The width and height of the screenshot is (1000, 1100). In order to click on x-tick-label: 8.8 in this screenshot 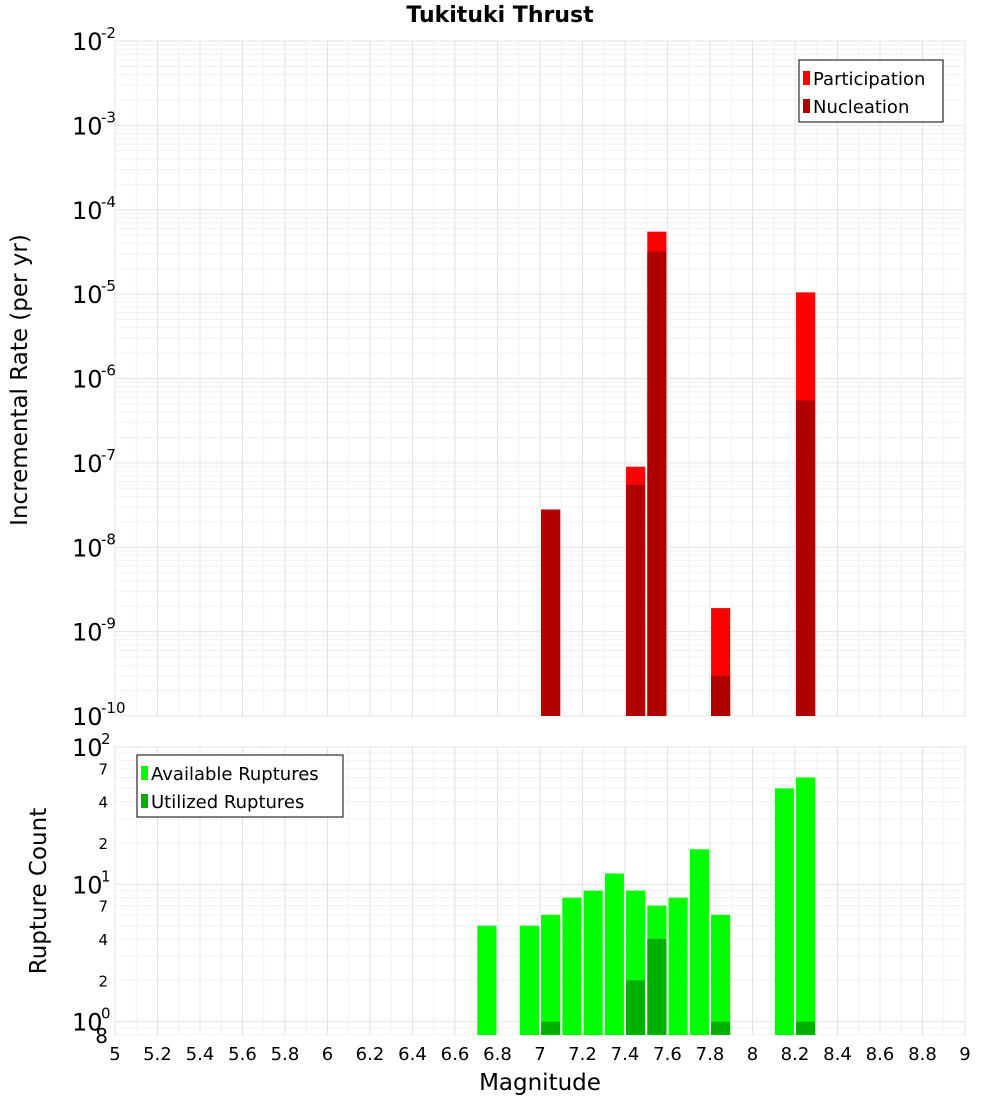, I will do `click(922, 1054)`.